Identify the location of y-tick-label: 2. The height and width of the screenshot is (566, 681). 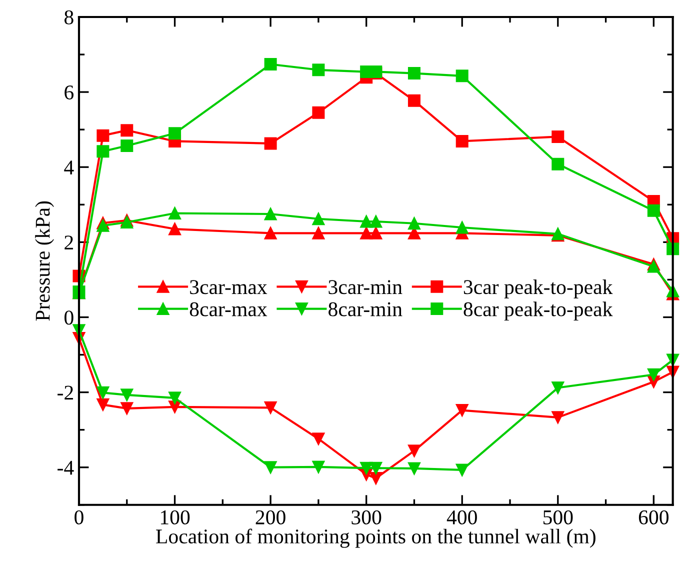
(68, 243).